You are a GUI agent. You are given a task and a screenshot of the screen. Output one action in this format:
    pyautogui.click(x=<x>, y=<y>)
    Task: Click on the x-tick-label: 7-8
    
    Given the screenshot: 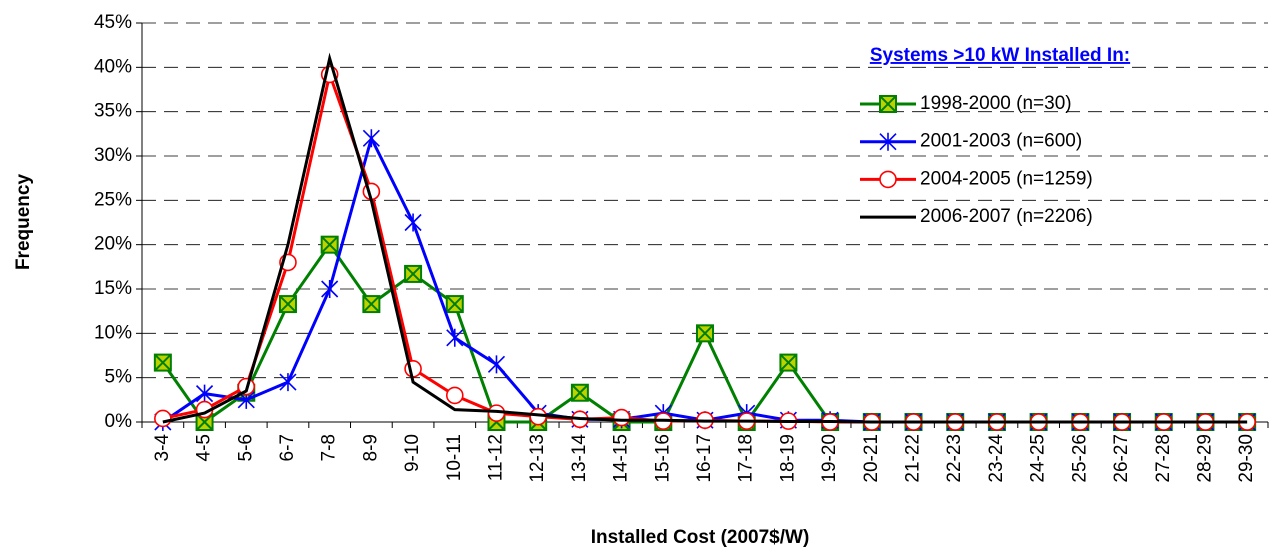 What is the action you would take?
    pyautogui.click(x=329, y=447)
    